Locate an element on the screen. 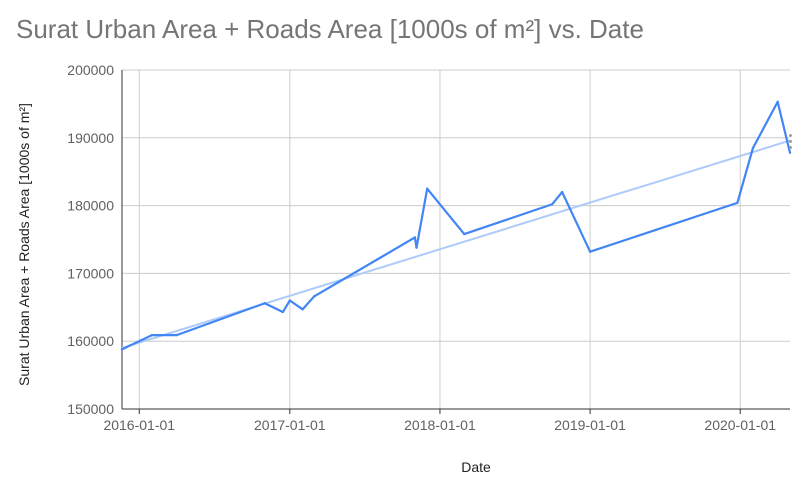 The image size is (795, 484). x-axis-label: Date is located at coordinates (476, 467).